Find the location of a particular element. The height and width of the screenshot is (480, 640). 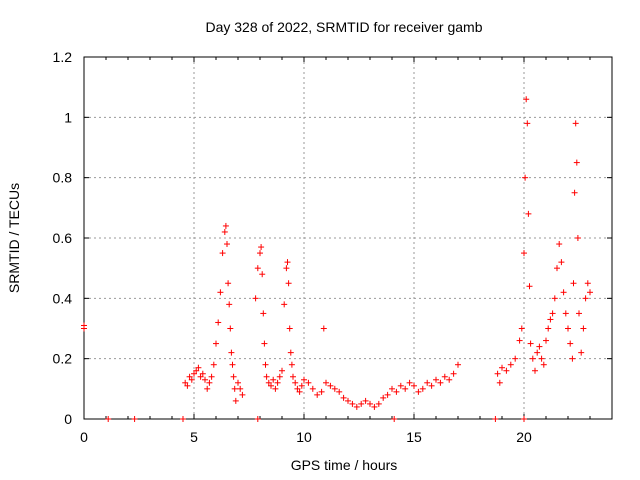

y-tick-label: 0.2 is located at coordinates (63, 359).